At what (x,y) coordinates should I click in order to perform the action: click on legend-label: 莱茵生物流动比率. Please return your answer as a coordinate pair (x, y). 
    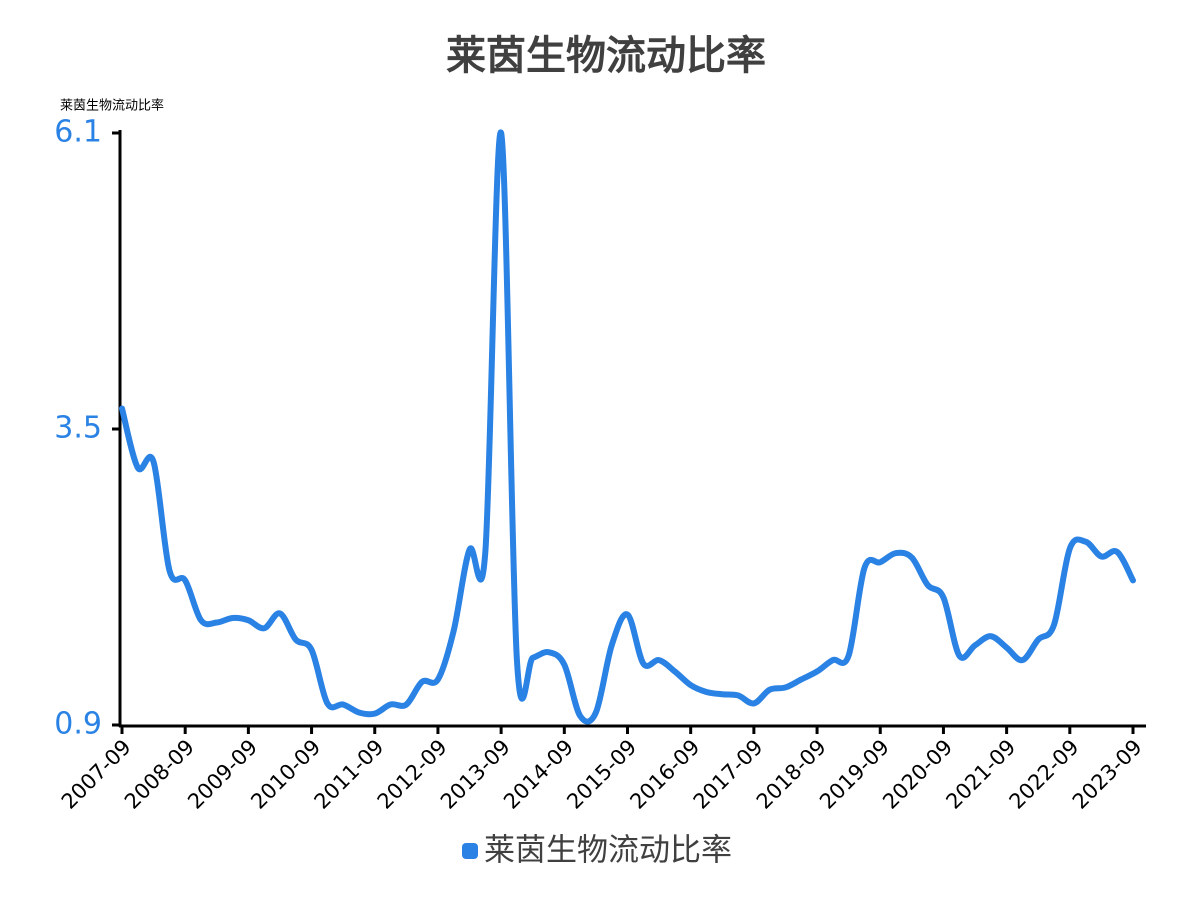
    Looking at the image, I should click on (608, 851).